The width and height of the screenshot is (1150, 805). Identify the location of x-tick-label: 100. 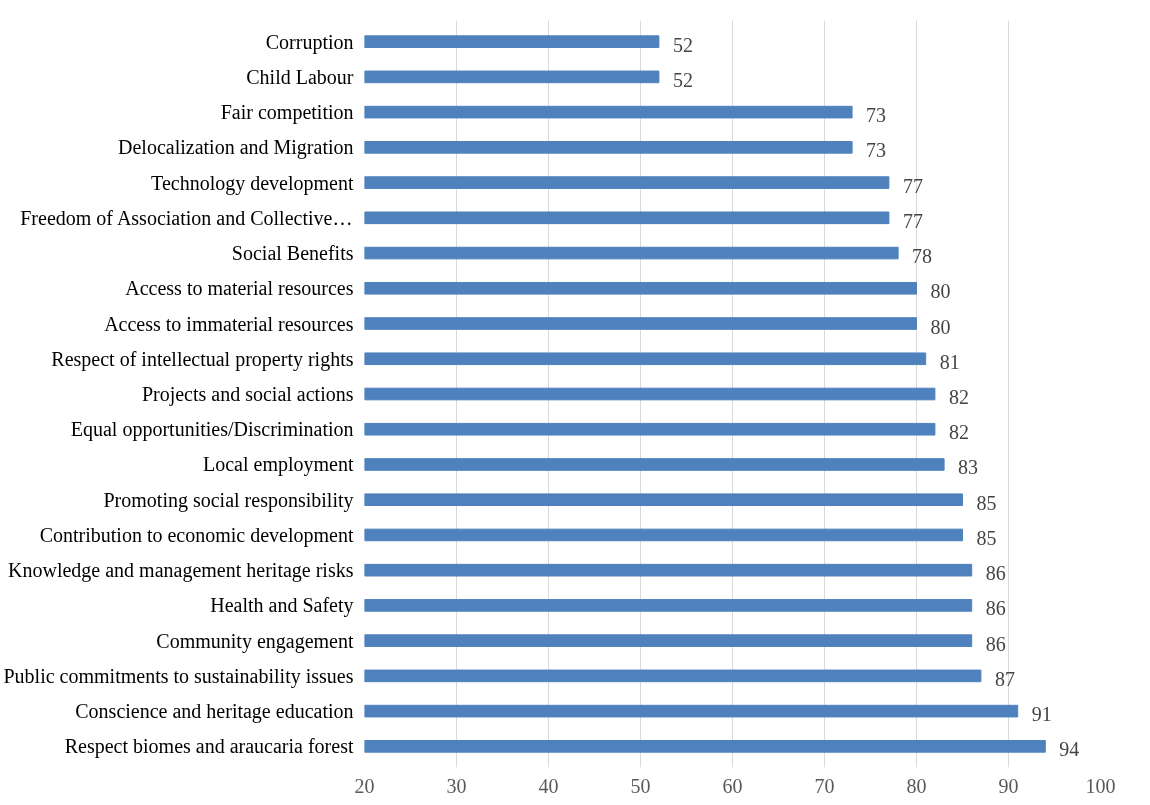
(1100, 785).